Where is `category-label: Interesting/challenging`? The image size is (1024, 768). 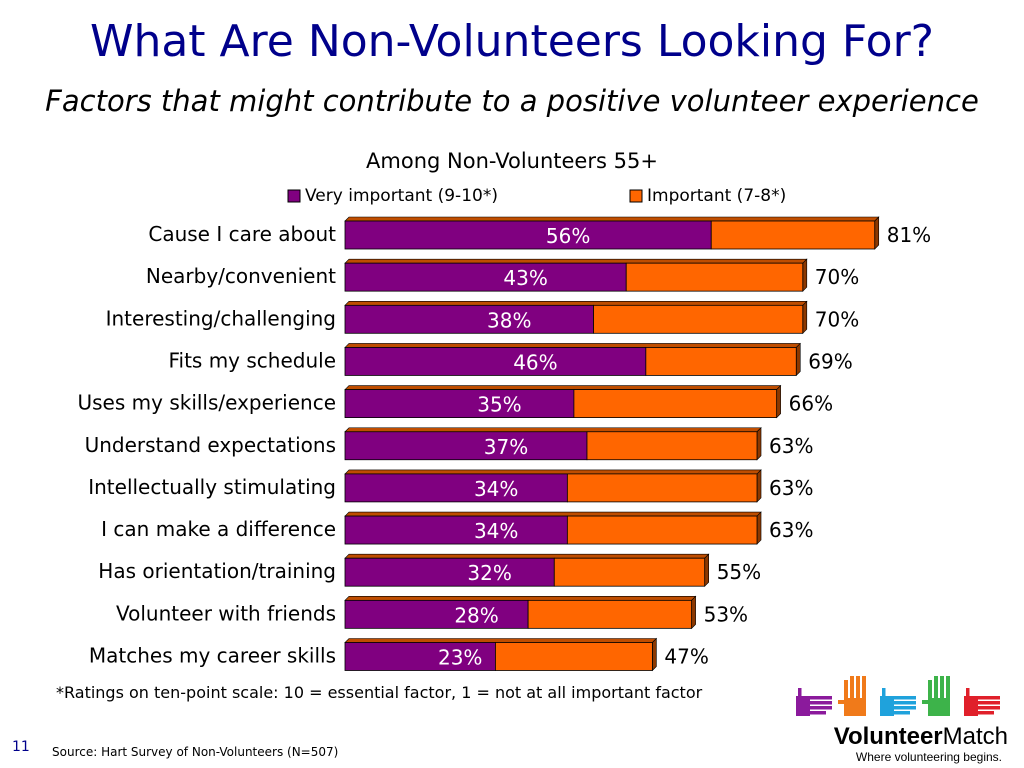
category-label: Interesting/challenging is located at coordinates (221, 318).